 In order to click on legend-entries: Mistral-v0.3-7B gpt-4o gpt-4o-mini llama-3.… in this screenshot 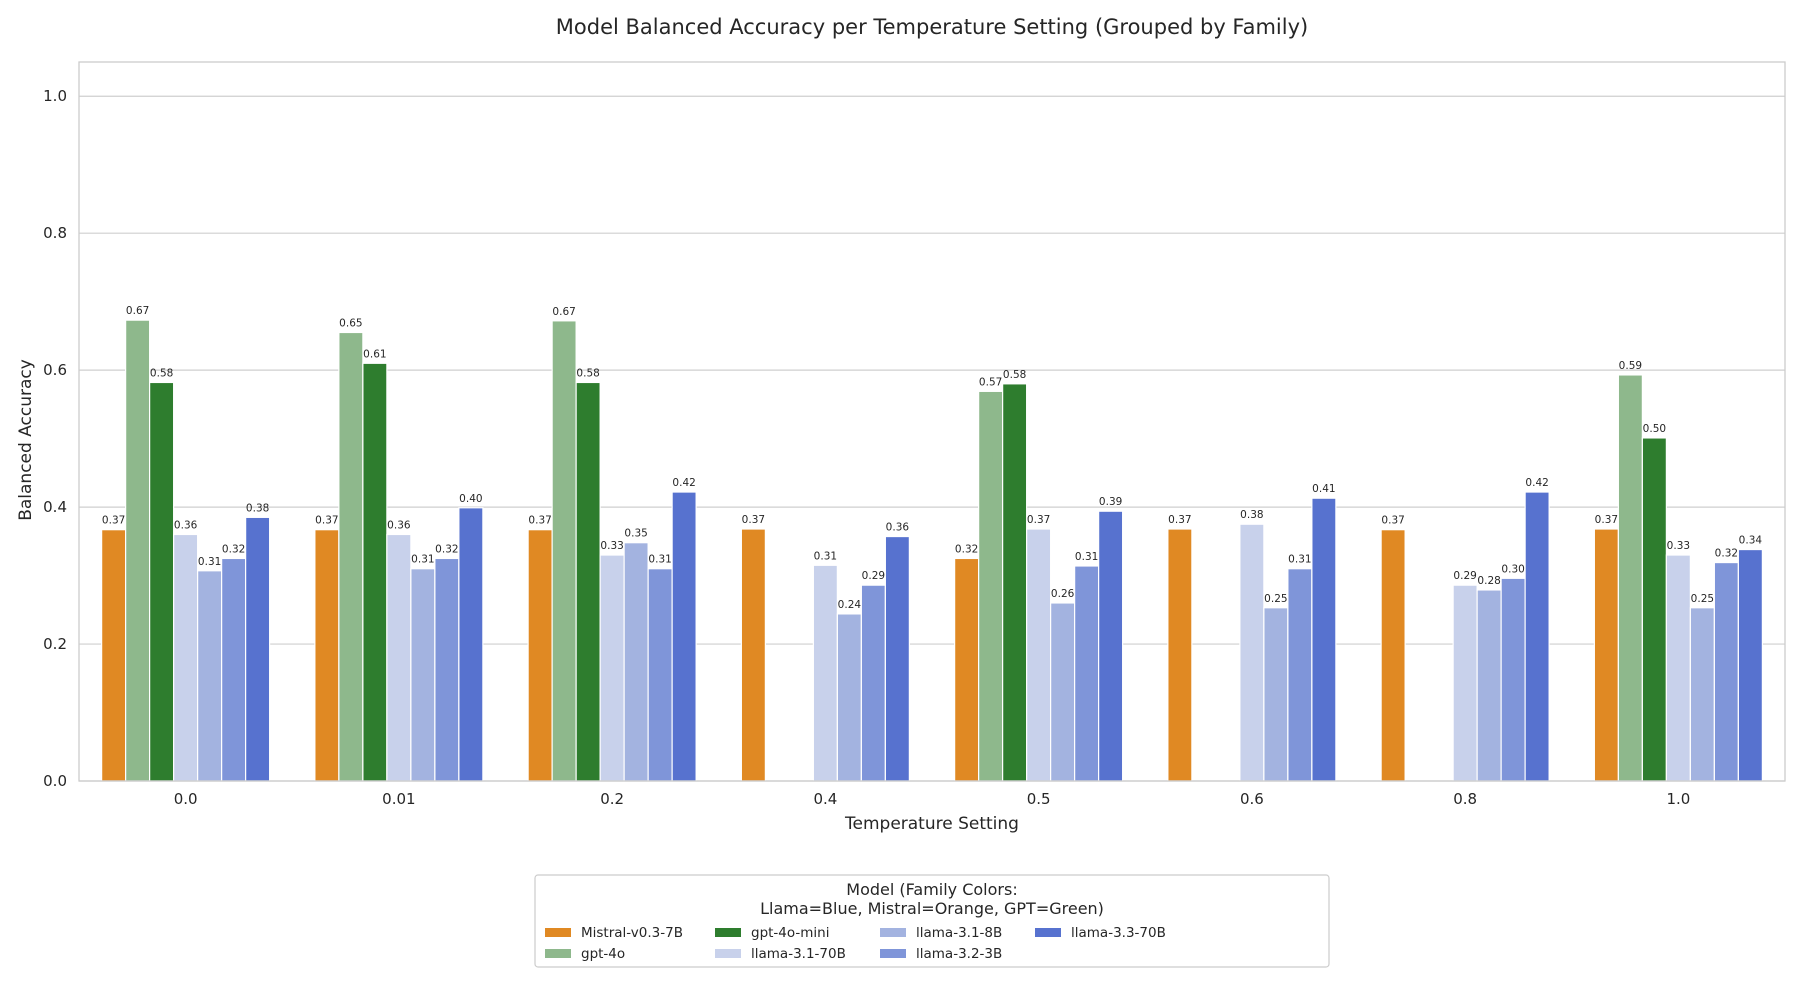, I will do `click(855, 943)`.